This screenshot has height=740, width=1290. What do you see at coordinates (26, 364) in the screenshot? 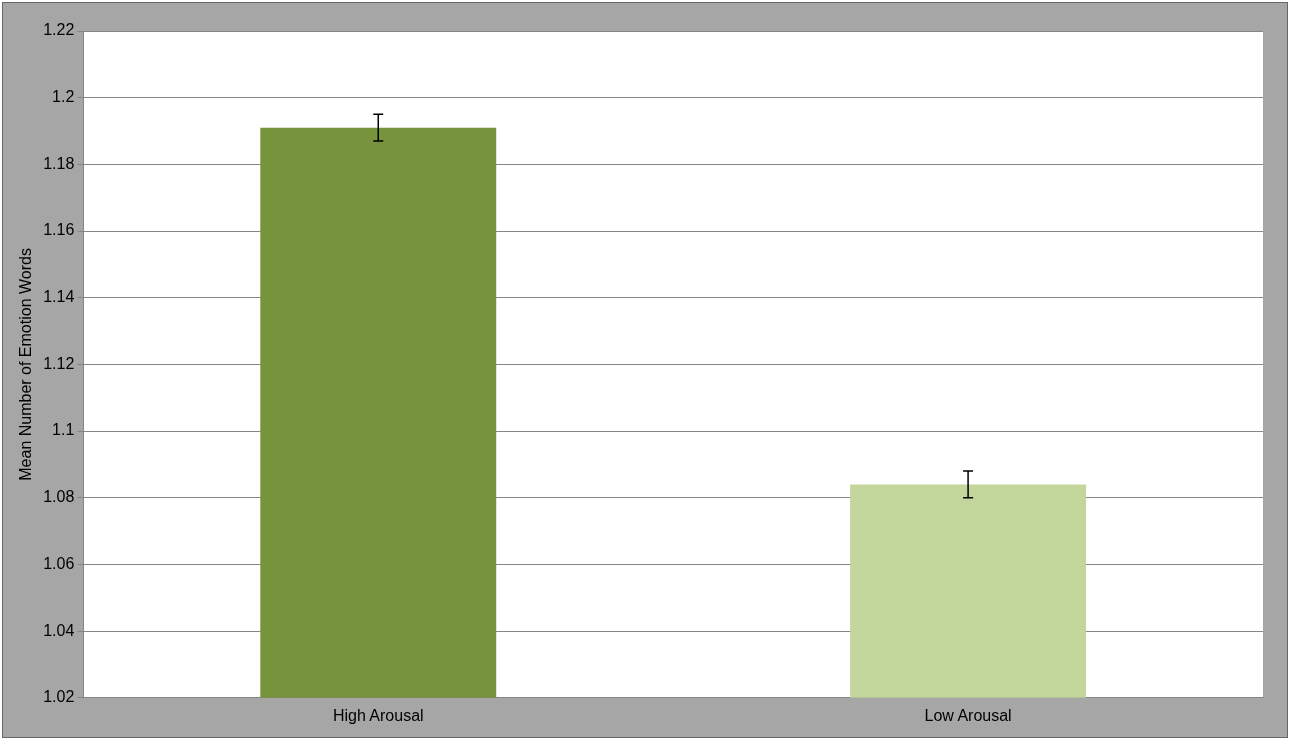
I see `y-axis-title: Mean Number of Emotion Words` at bounding box center [26, 364].